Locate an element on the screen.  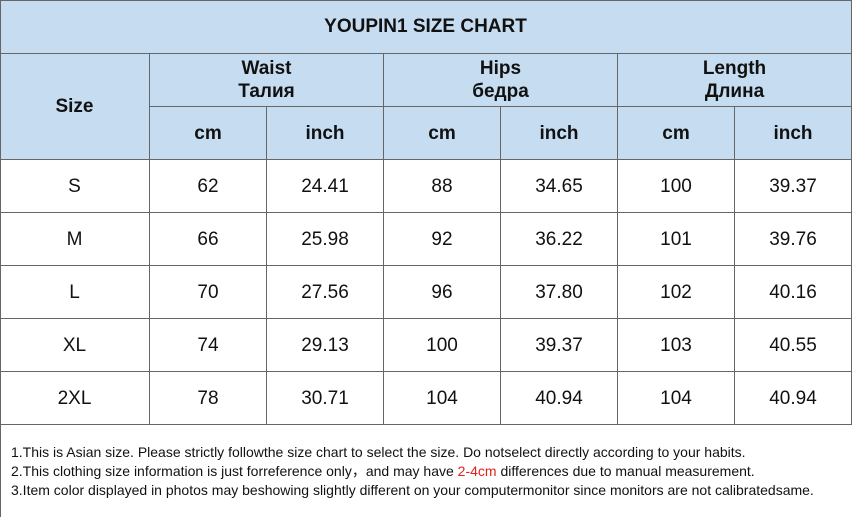
group-header: Length Длина is located at coordinates (735, 80).